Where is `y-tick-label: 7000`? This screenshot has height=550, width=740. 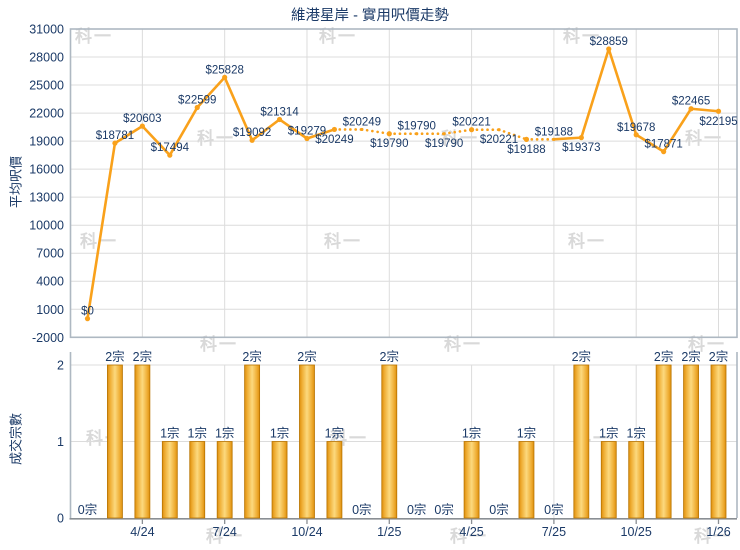
y-tick-label: 7000 is located at coordinates (50, 254).